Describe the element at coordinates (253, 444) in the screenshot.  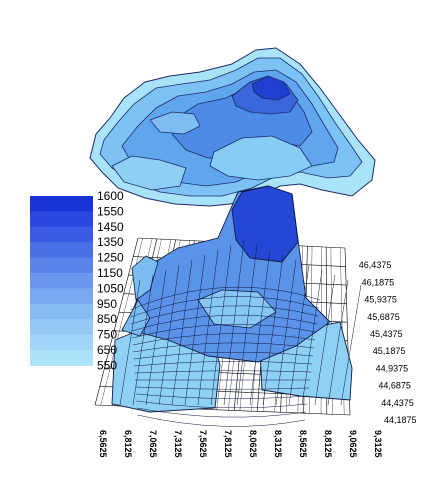
I see `x-tick-label: 8,0625` at that location.